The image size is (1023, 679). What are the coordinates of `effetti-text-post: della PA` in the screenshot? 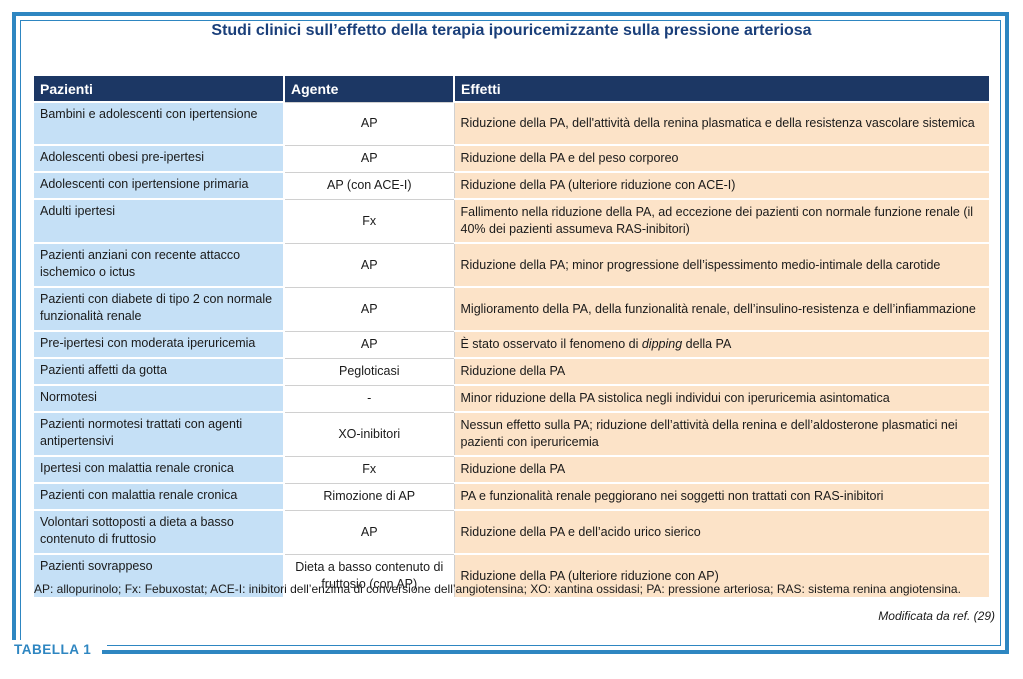 It's located at (707, 344).